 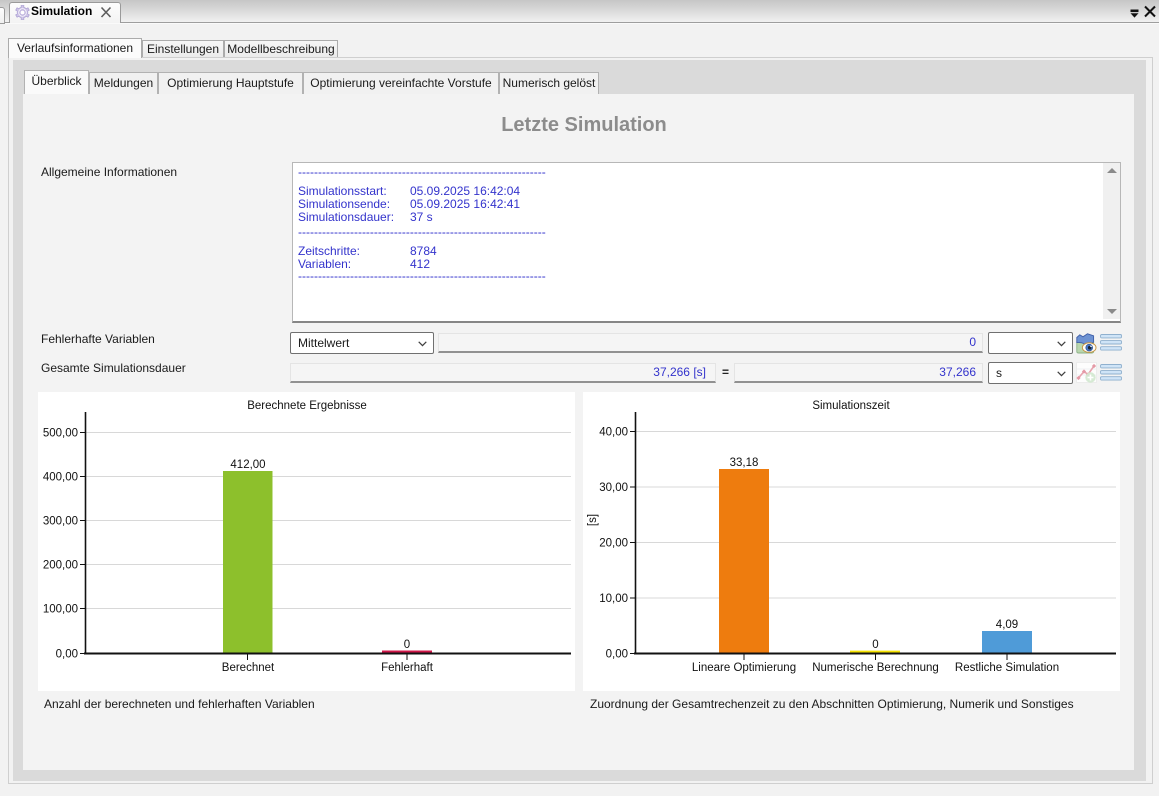 I want to click on svg-text: 10,00, so click(x=613, y=599).